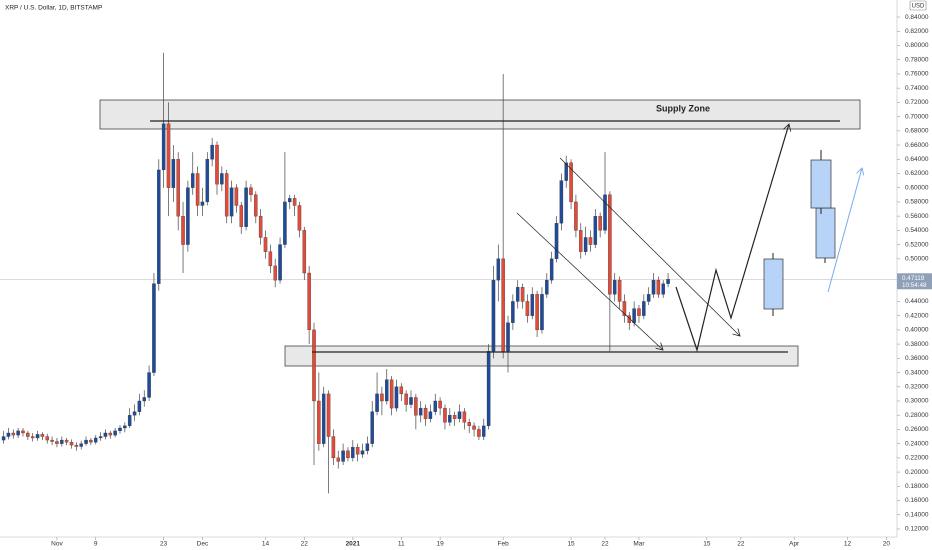 The width and height of the screenshot is (932, 550). Describe the element at coordinates (401, 544) in the screenshot. I see `x-tick-label: 11` at that location.